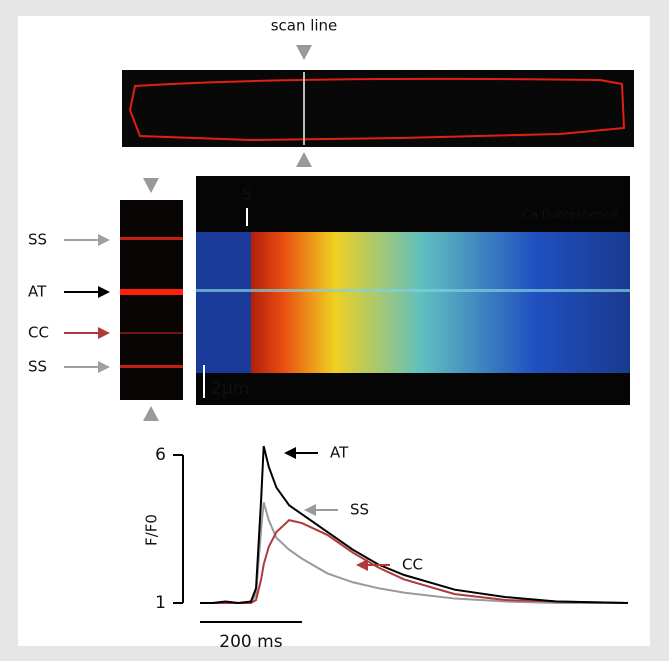  I want to click on cell-outline, so click(377, 109).